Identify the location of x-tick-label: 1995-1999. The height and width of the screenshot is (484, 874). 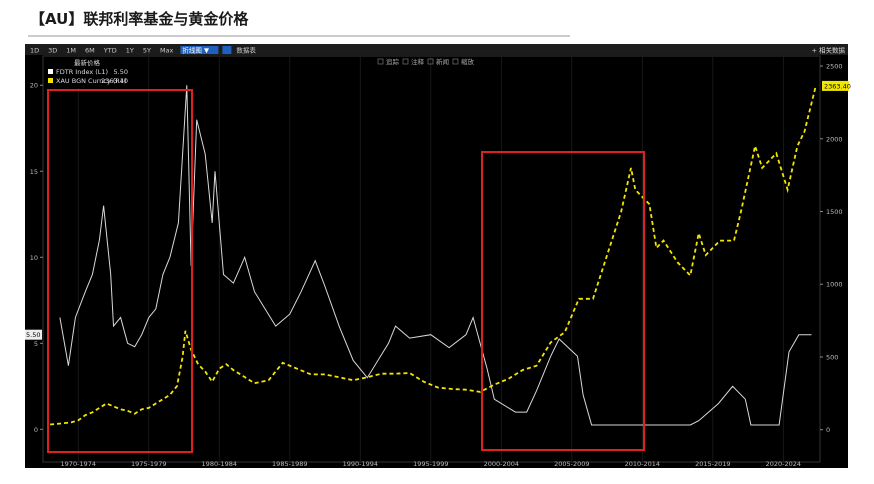
(430, 464).